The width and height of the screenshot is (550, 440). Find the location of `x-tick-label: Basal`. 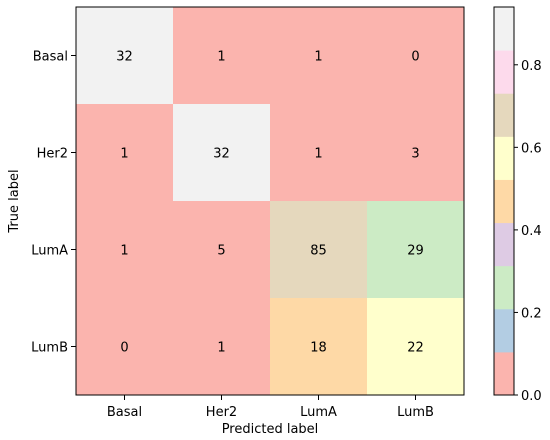

x-tick-label: Basal is located at coordinates (124, 412).